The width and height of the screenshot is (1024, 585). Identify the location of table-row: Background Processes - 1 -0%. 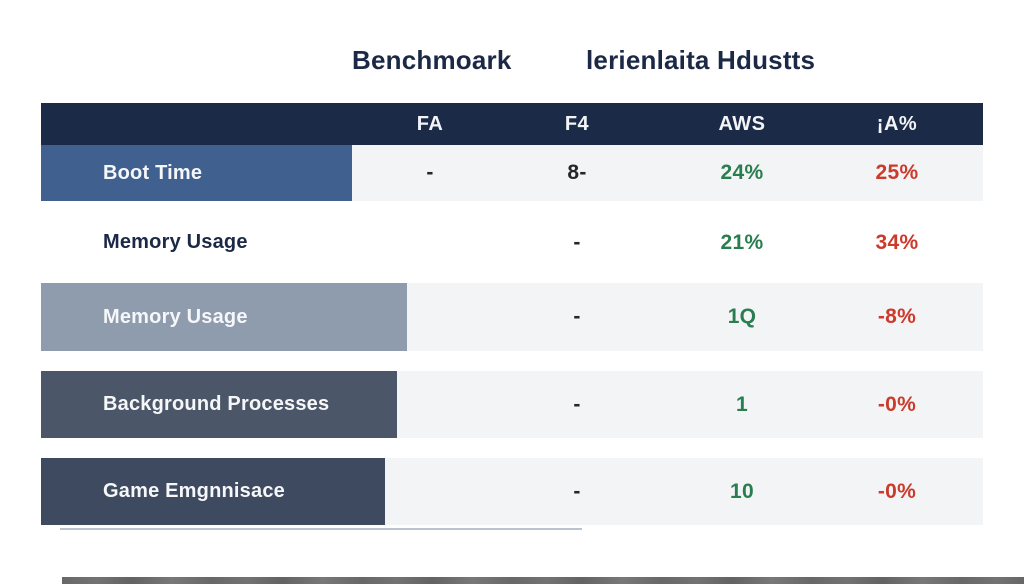
(512, 404).